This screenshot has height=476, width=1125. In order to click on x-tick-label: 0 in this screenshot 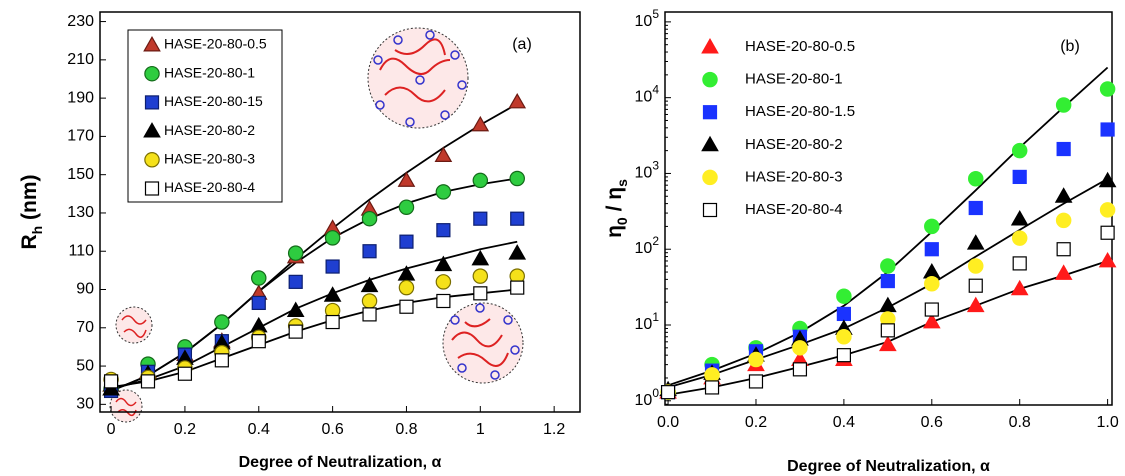, I will do `click(111, 429)`.